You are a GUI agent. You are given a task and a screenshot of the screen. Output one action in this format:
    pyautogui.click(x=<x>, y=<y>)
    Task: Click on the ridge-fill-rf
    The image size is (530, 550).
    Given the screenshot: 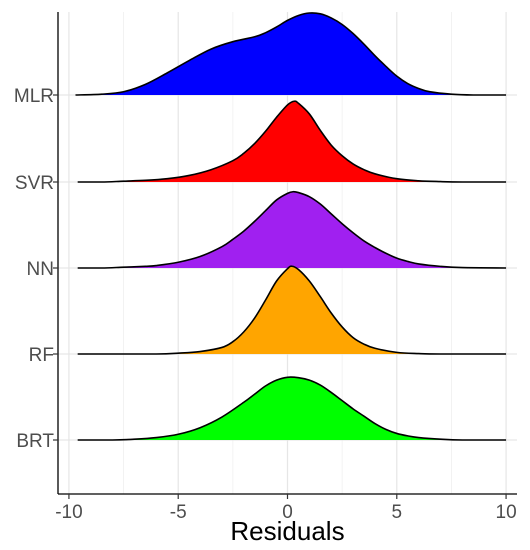 What is the action you would take?
    pyautogui.click(x=292, y=310)
    